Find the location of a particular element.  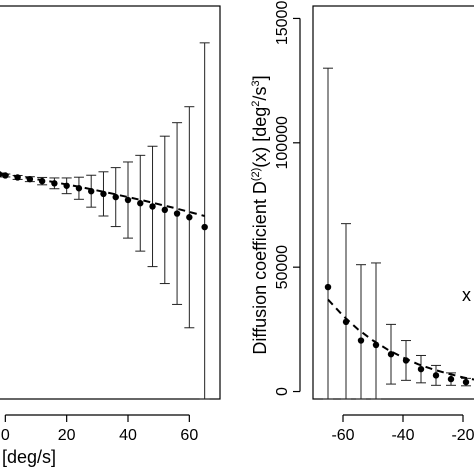

right-x-tick-label: -60 is located at coordinates (342, 435).